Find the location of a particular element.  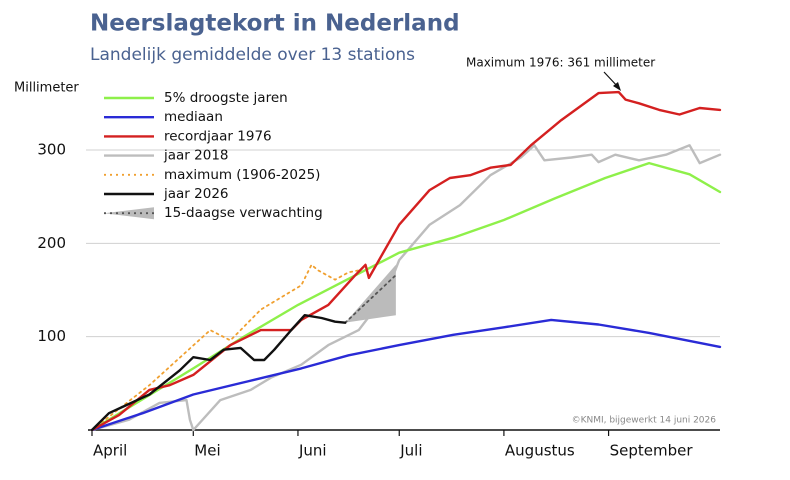

x-tick-label: September is located at coordinates (652, 451).